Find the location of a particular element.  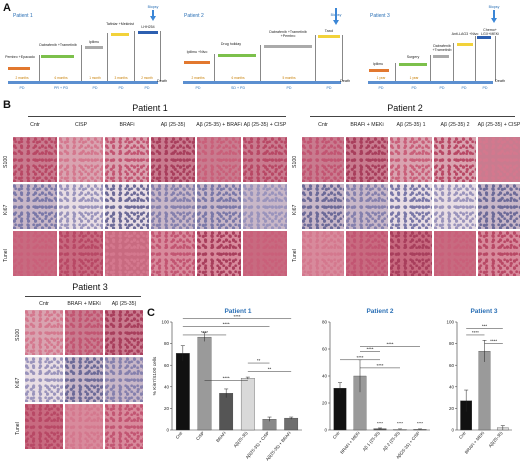

treatment-label: Chemo+ LGX+MEKi is located at coordinates (490, 32).